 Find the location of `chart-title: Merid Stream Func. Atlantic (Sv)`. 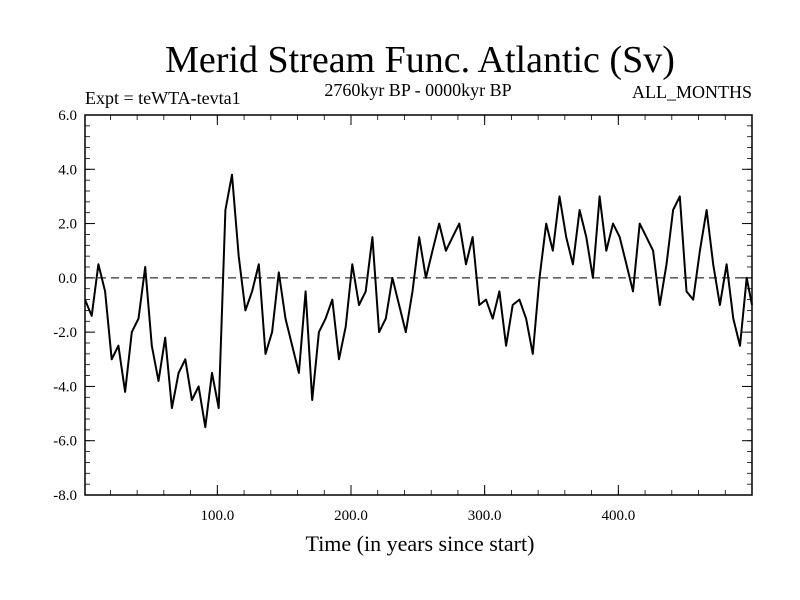

chart-title: Merid Stream Func. Atlantic (Sv) is located at coordinates (420, 60).